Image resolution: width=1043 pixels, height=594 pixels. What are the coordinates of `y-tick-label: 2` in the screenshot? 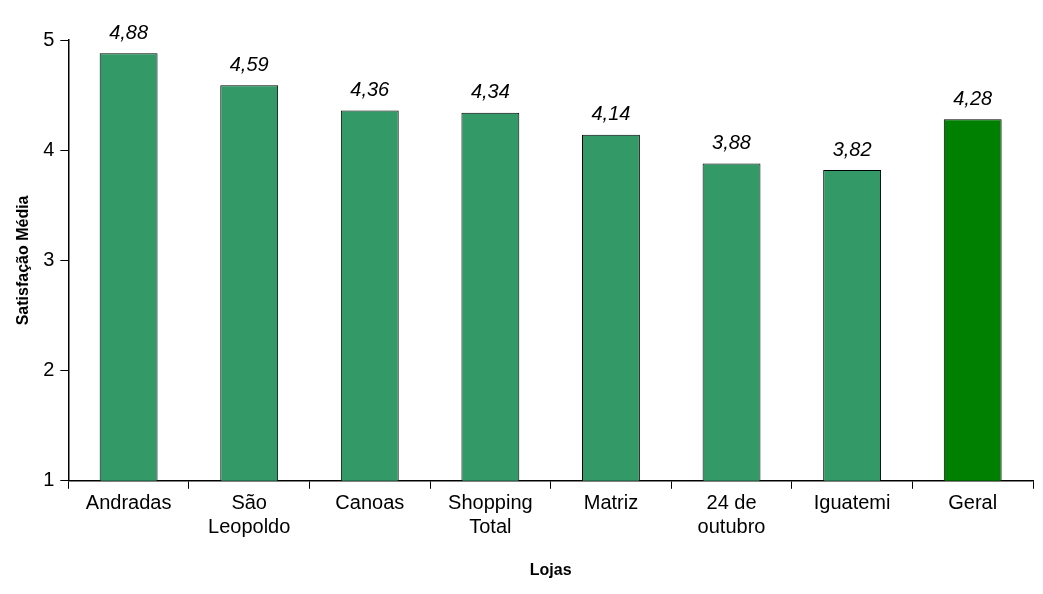 It's located at (49, 369).